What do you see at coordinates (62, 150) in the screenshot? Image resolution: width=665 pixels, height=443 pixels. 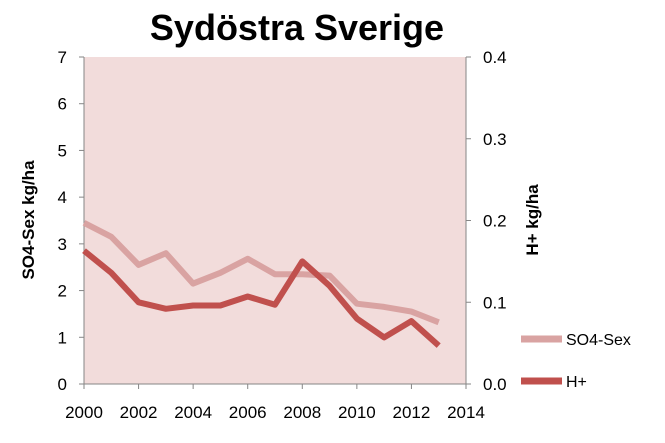 I see `left-tick-label: 5` at bounding box center [62, 150].